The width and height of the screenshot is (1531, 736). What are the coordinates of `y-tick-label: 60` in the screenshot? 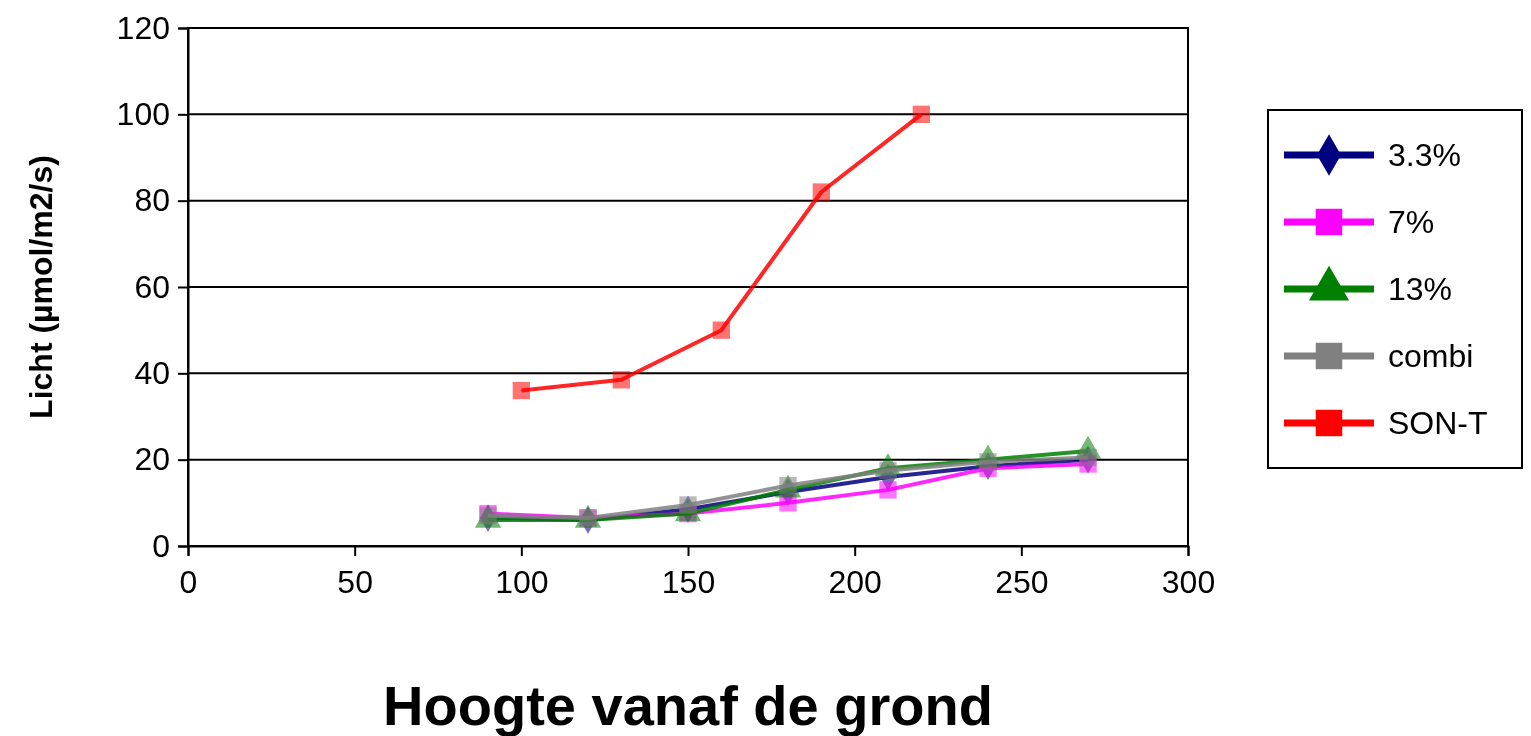 It's located at (152, 286).